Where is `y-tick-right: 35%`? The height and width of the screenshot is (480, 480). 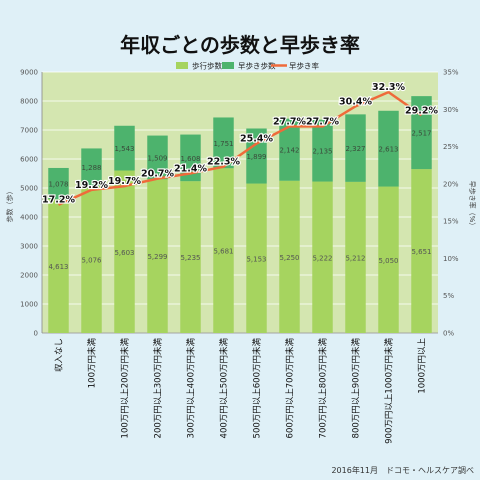
y-tick-right: 35% is located at coordinates (451, 73).